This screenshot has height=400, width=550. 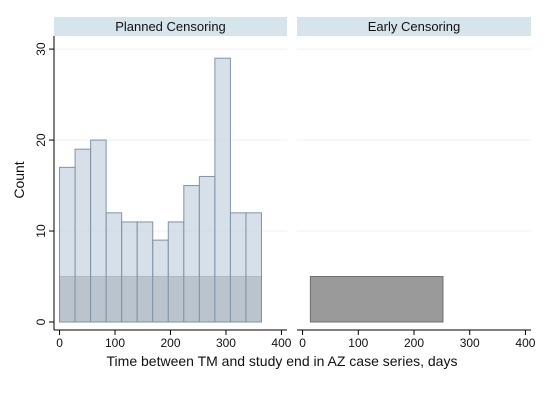 What do you see at coordinates (41, 49) in the screenshot?
I see `y-tick-label: 30` at bounding box center [41, 49].